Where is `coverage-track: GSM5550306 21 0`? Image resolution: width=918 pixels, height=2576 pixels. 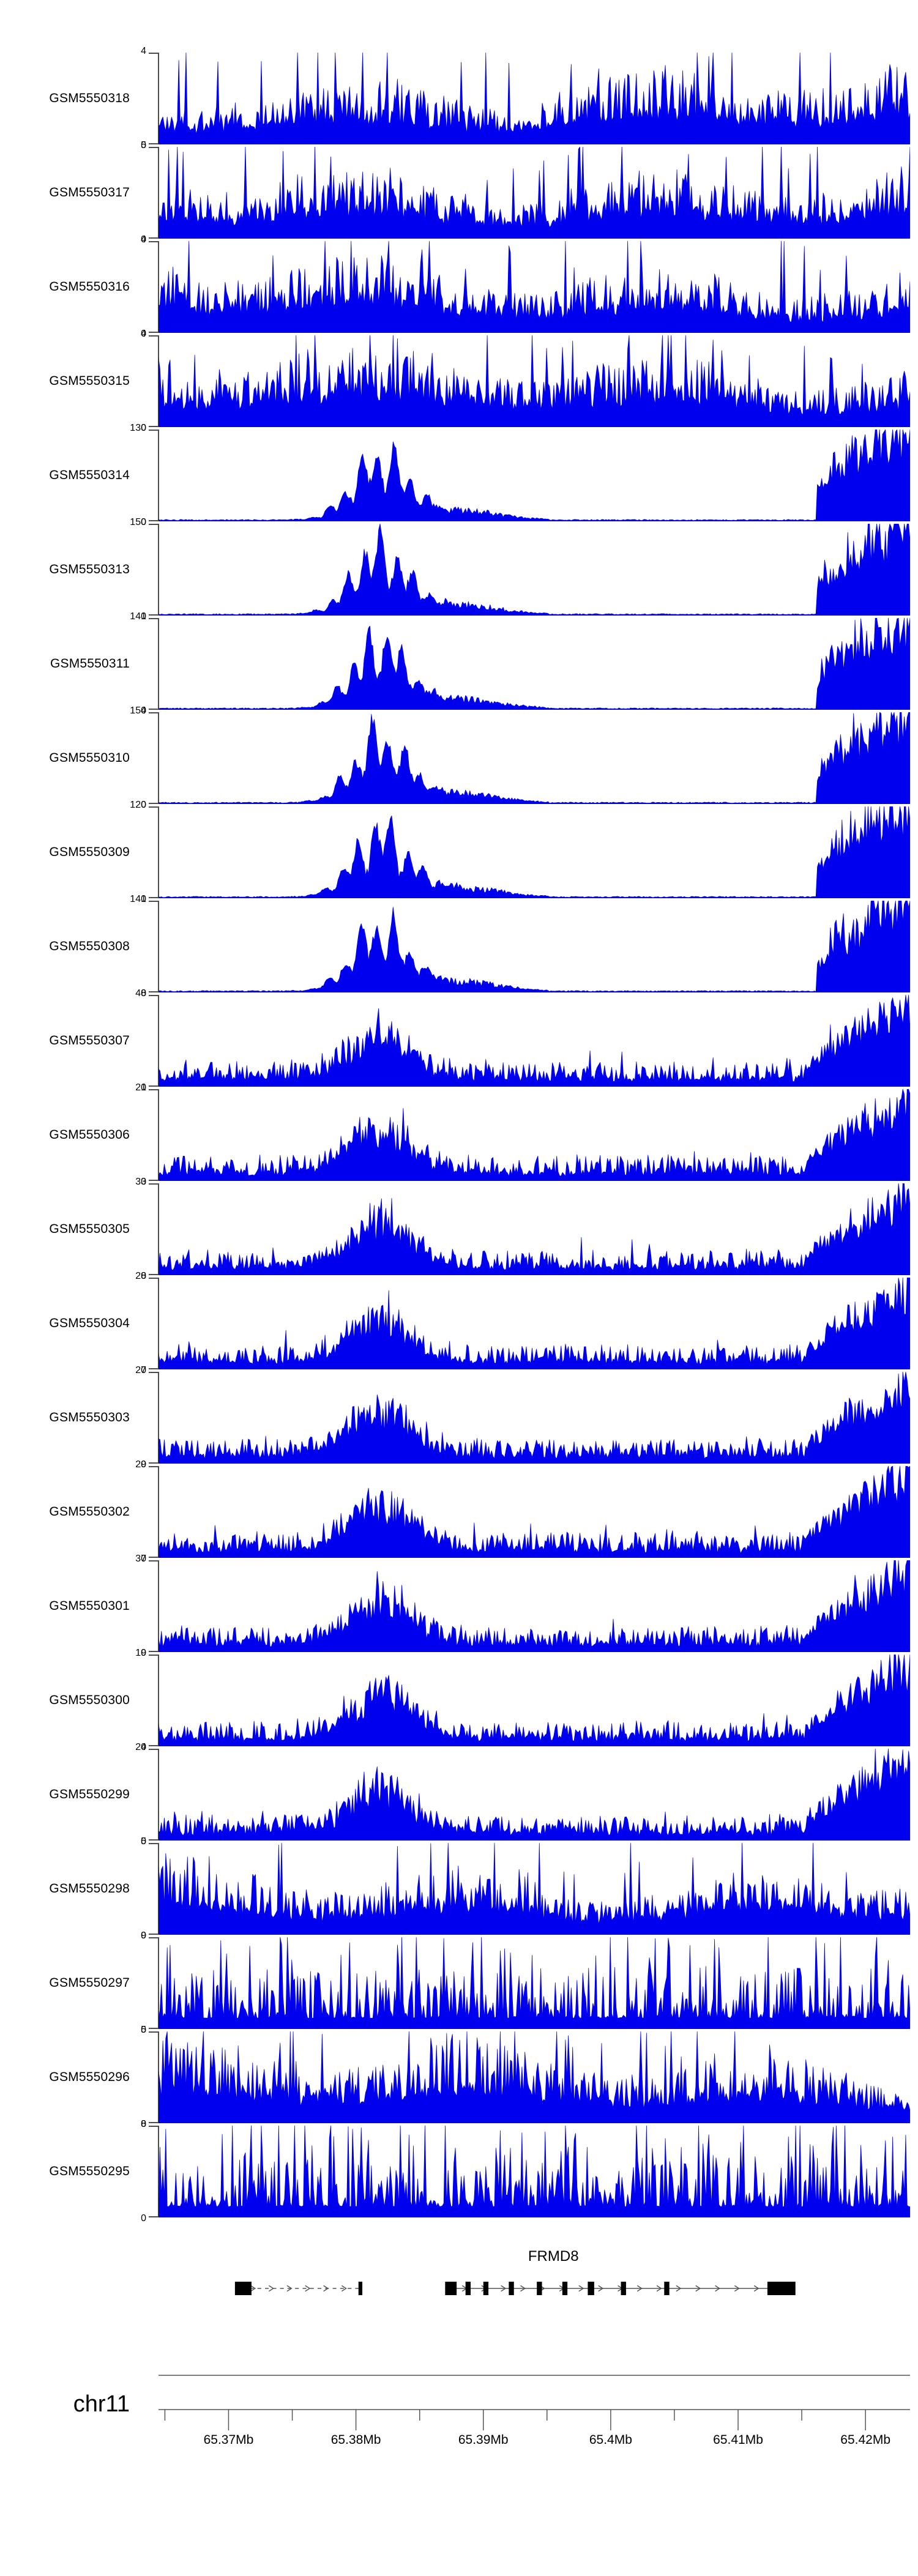 coverage-track: GSM5550306 21 0 is located at coordinates (459, 1134).